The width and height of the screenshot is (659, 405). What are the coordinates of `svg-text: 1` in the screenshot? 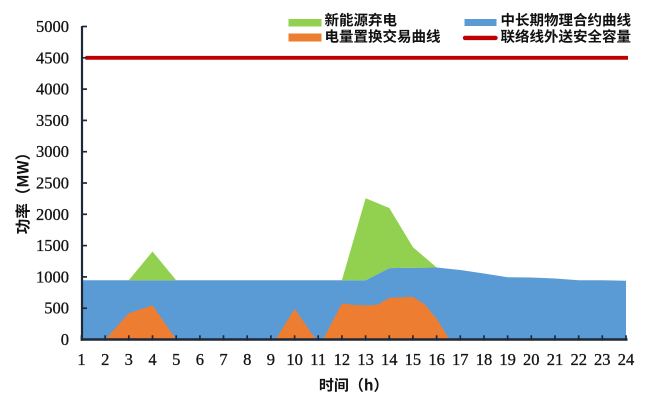 It's located at (81, 359).